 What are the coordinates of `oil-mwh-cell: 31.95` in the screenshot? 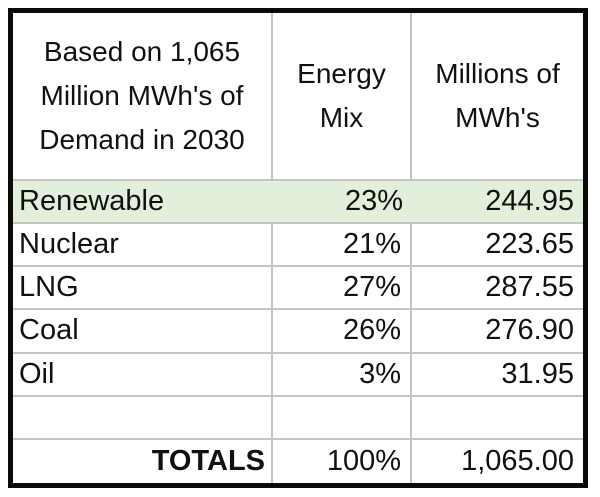 It's located at (497, 375).